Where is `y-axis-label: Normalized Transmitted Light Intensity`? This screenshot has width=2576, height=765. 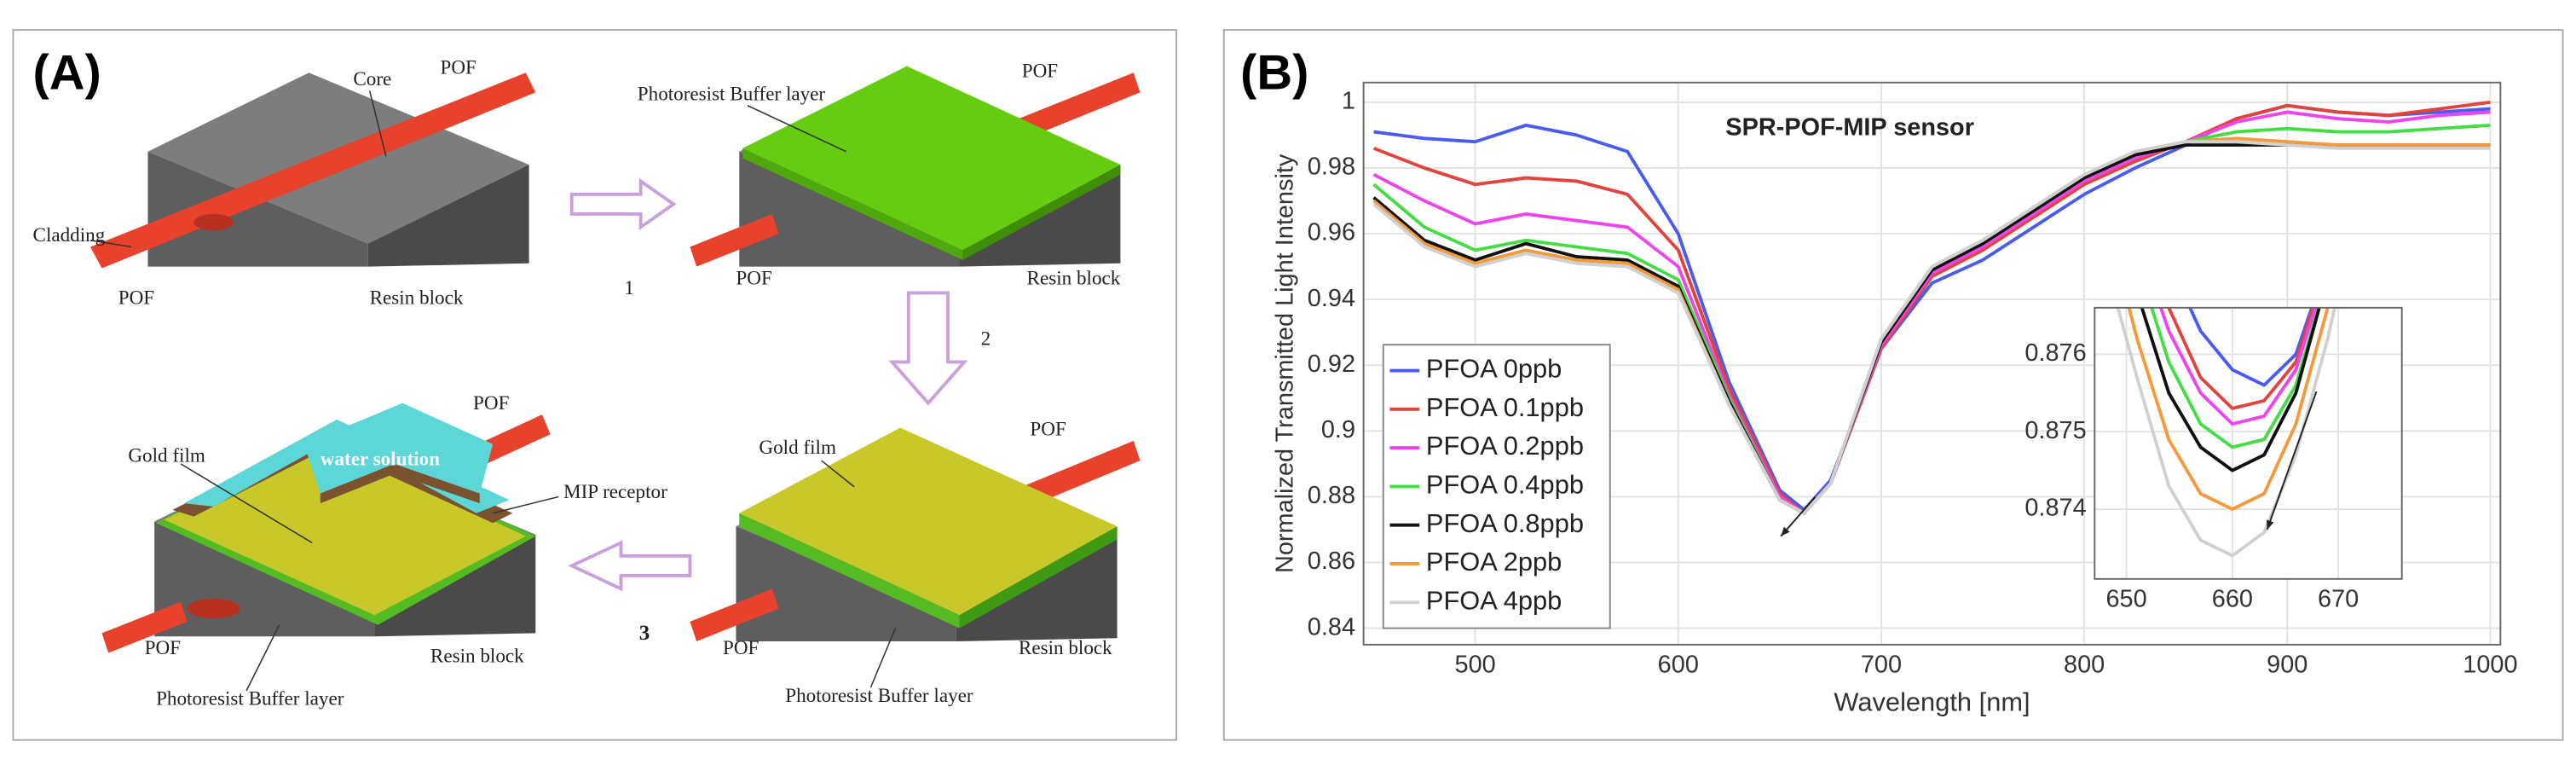 y-axis-label: Normalized Transmitted Light Intensity is located at coordinates (1285, 363).